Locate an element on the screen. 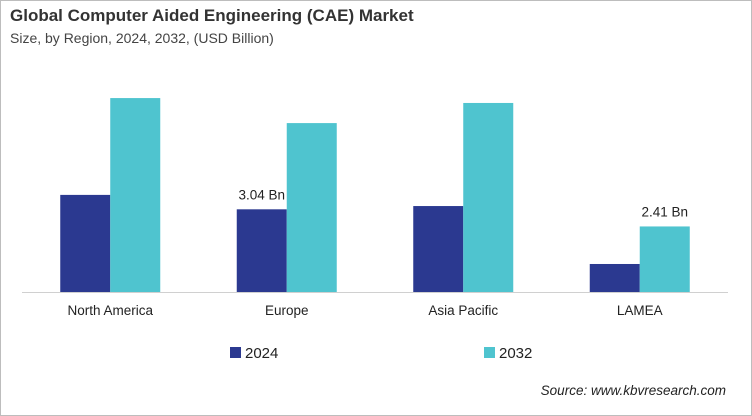 Image resolution: width=752 pixels, height=416 pixels. bar-2032-europe is located at coordinates (311, 207).